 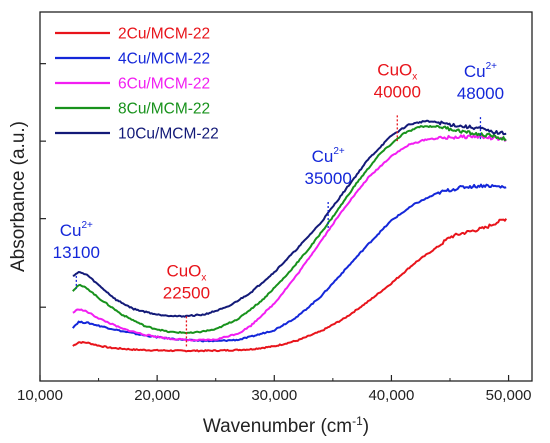 I want to click on y-axis-label: Absorbance (a.u.), so click(x=18, y=196).